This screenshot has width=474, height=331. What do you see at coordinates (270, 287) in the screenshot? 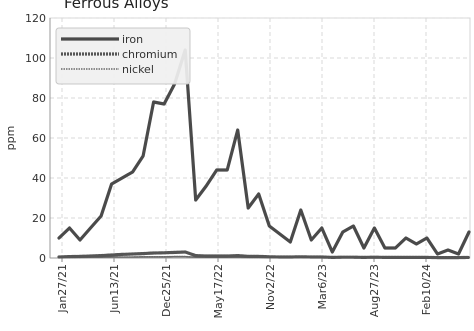
I see `x-tick-label: Nov2/22` at bounding box center [270, 287].